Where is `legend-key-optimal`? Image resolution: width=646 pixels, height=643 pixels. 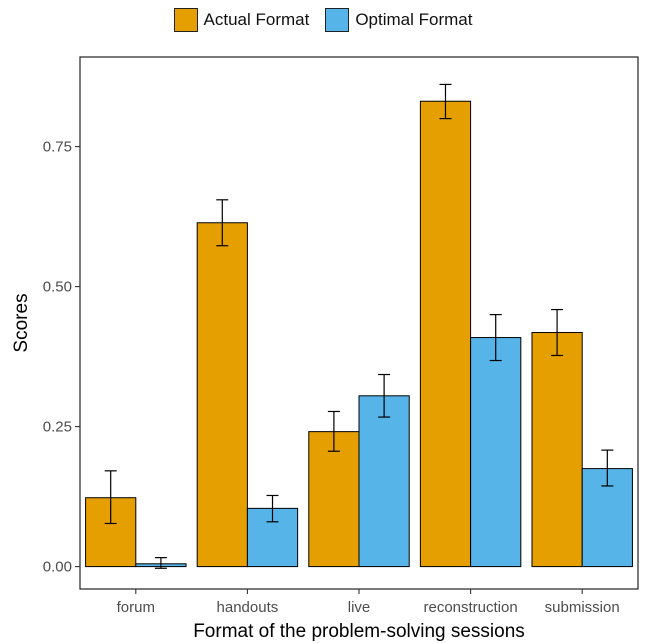 legend-key-optimal is located at coordinates (337, 20).